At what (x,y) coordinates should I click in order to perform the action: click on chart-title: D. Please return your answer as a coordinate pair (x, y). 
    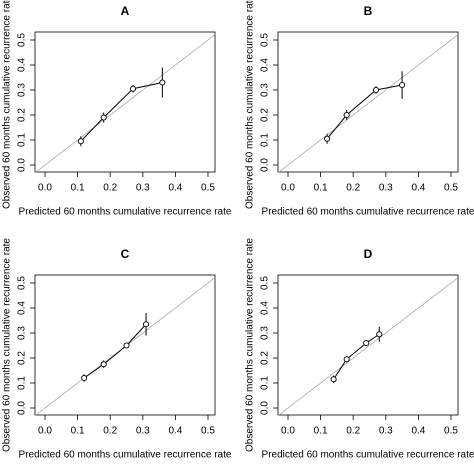
    Looking at the image, I should click on (368, 254).